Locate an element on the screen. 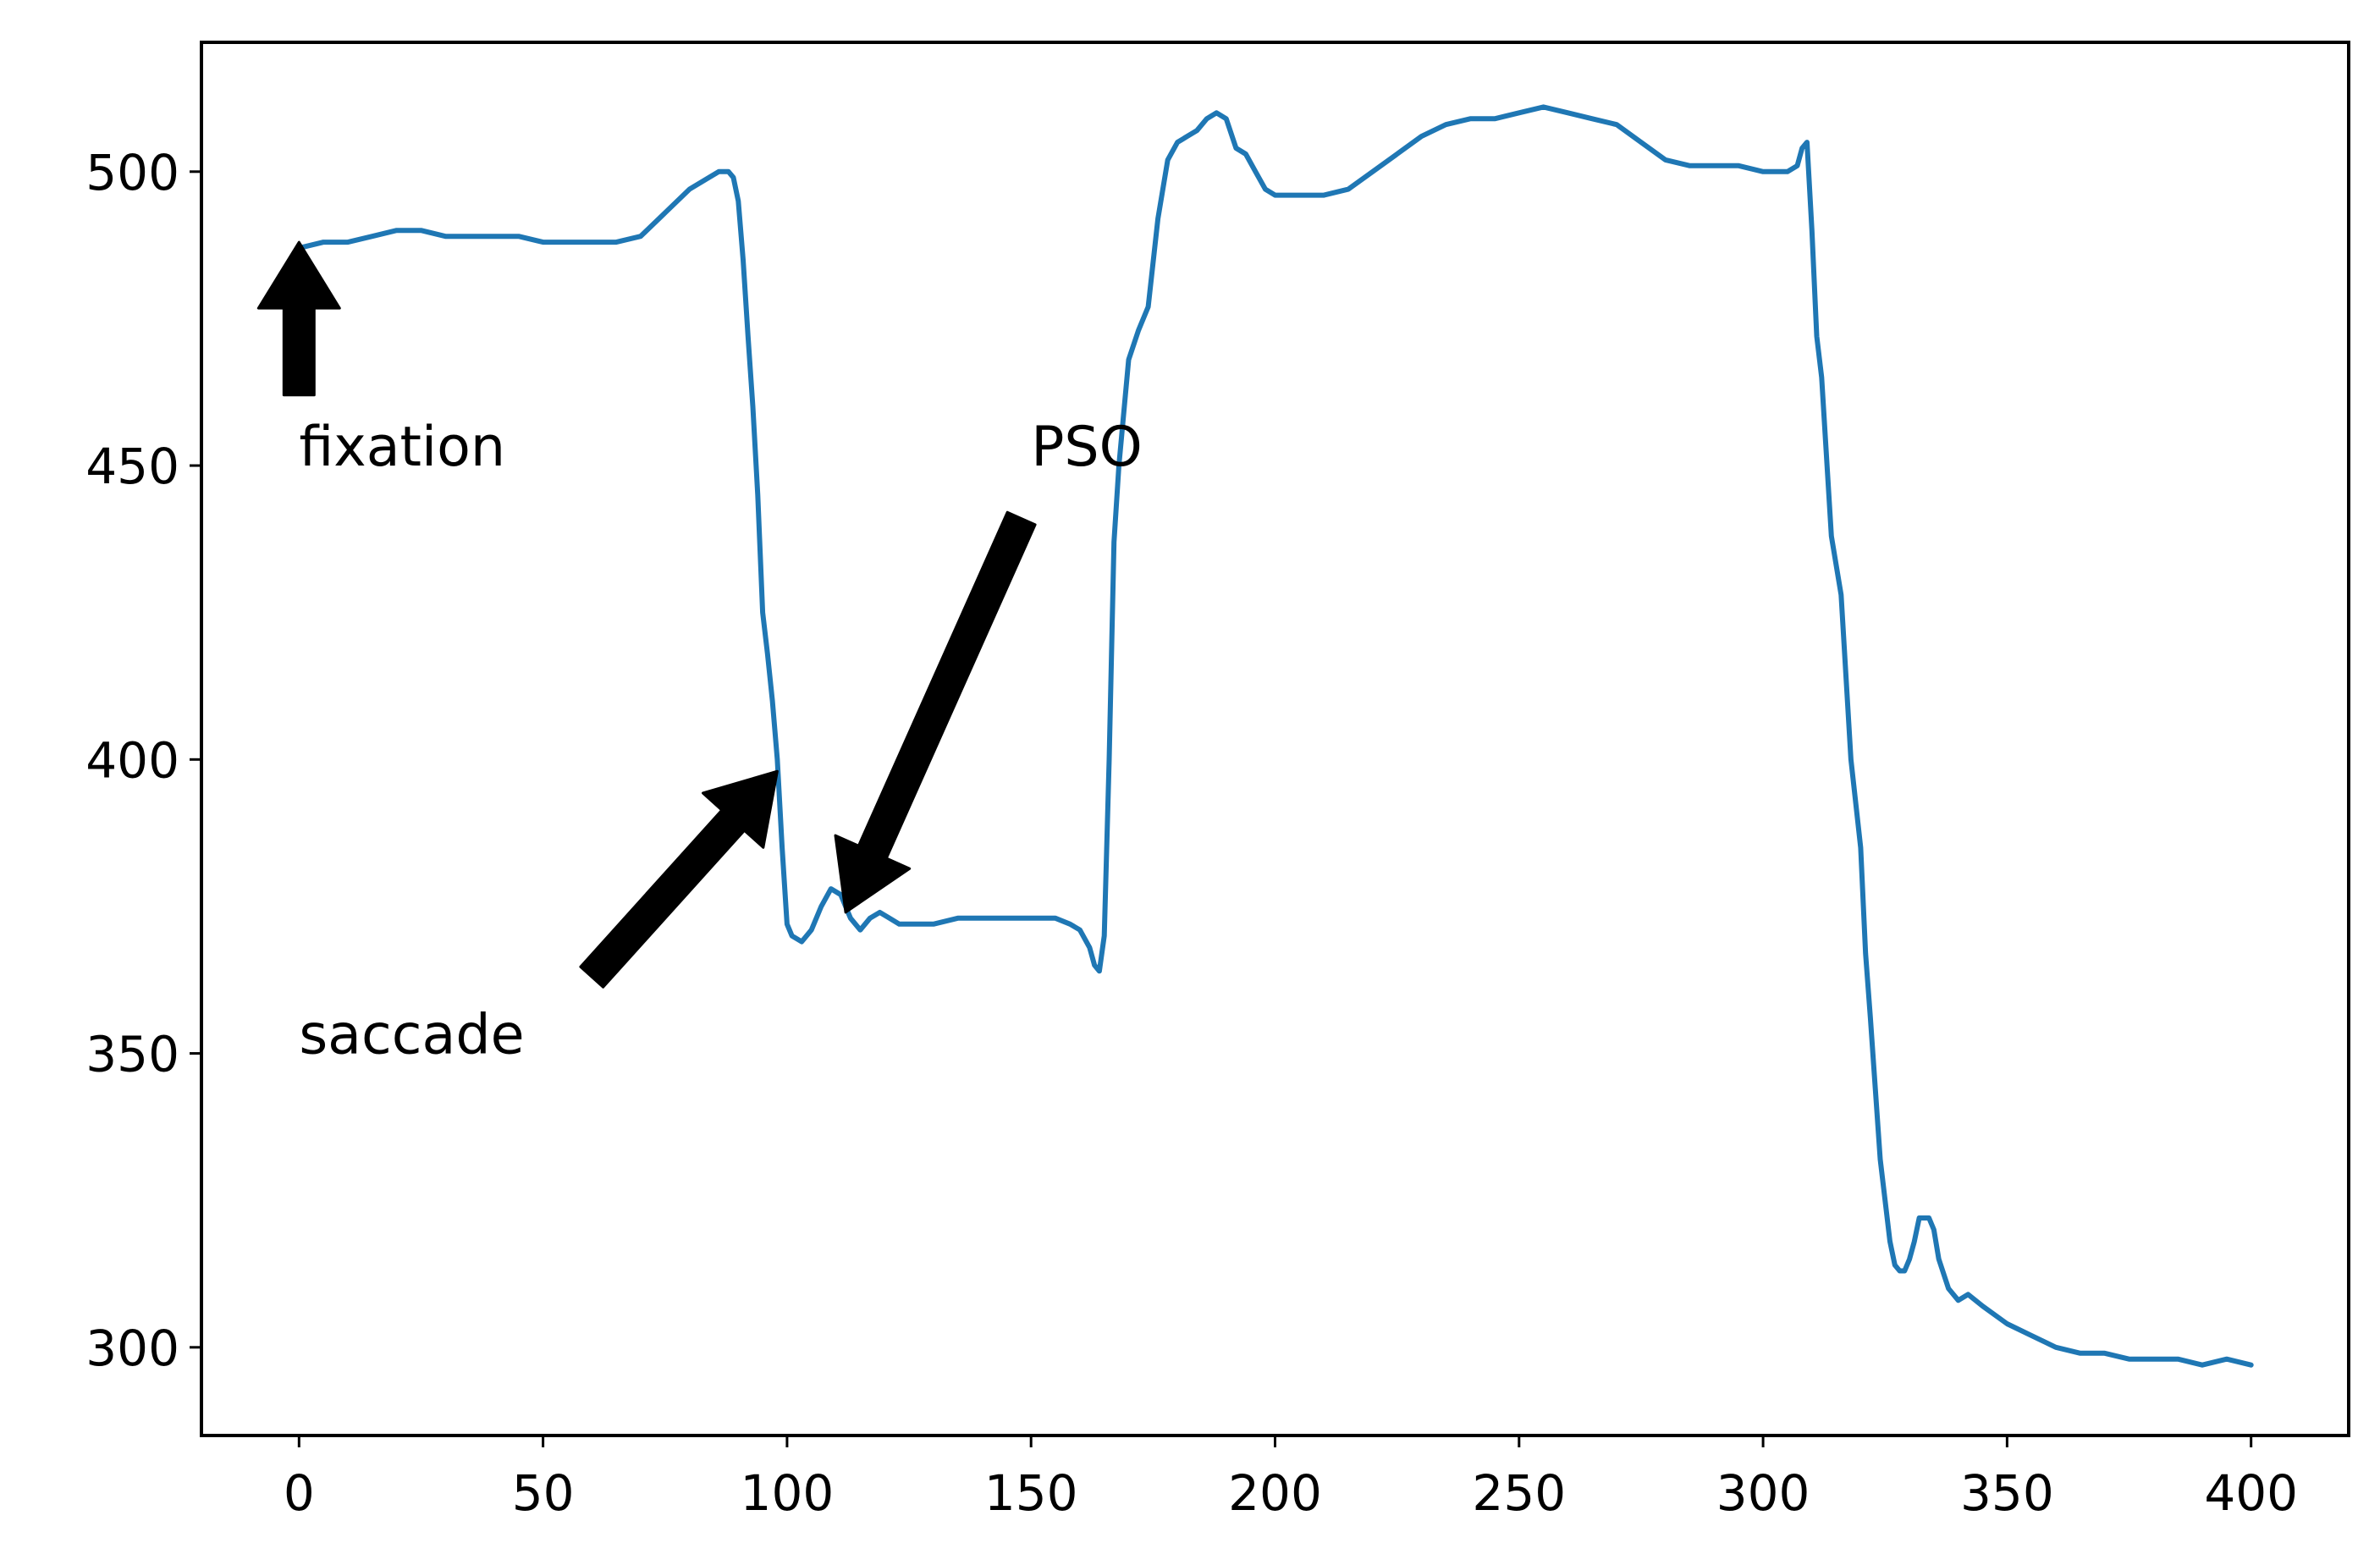 The height and width of the screenshot is (1565, 2380). x-tick-label: 50 is located at coordinates (543, 1493).